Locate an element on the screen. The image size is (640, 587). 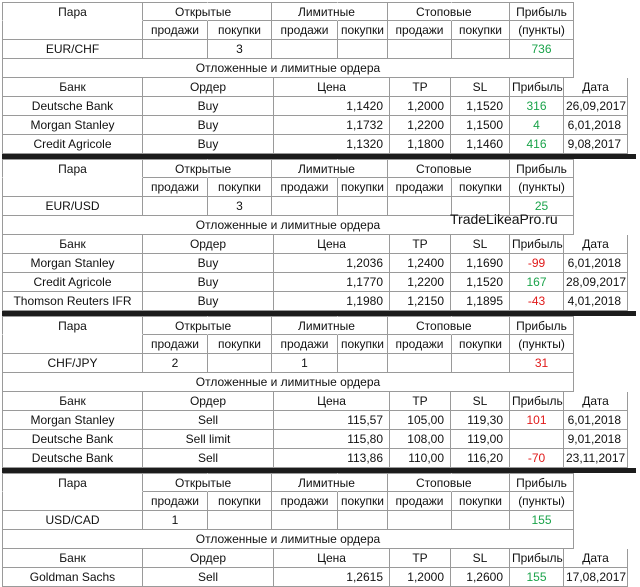
stop-header-pad is located at coordinates (481, 168).